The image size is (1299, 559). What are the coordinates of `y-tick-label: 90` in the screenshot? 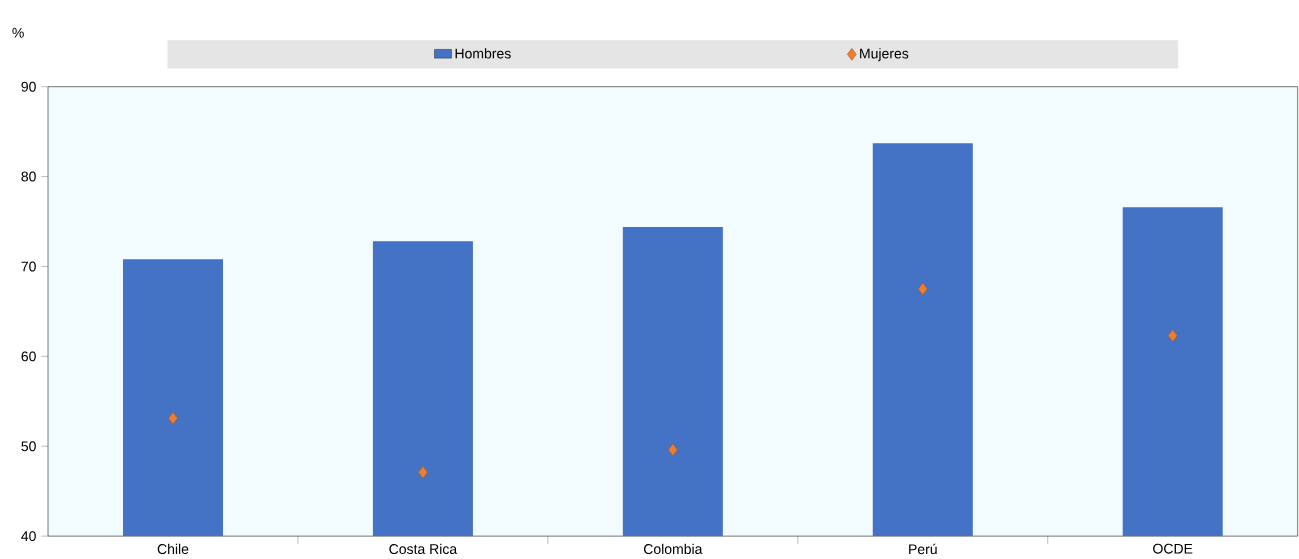 It's located at (28, 86).